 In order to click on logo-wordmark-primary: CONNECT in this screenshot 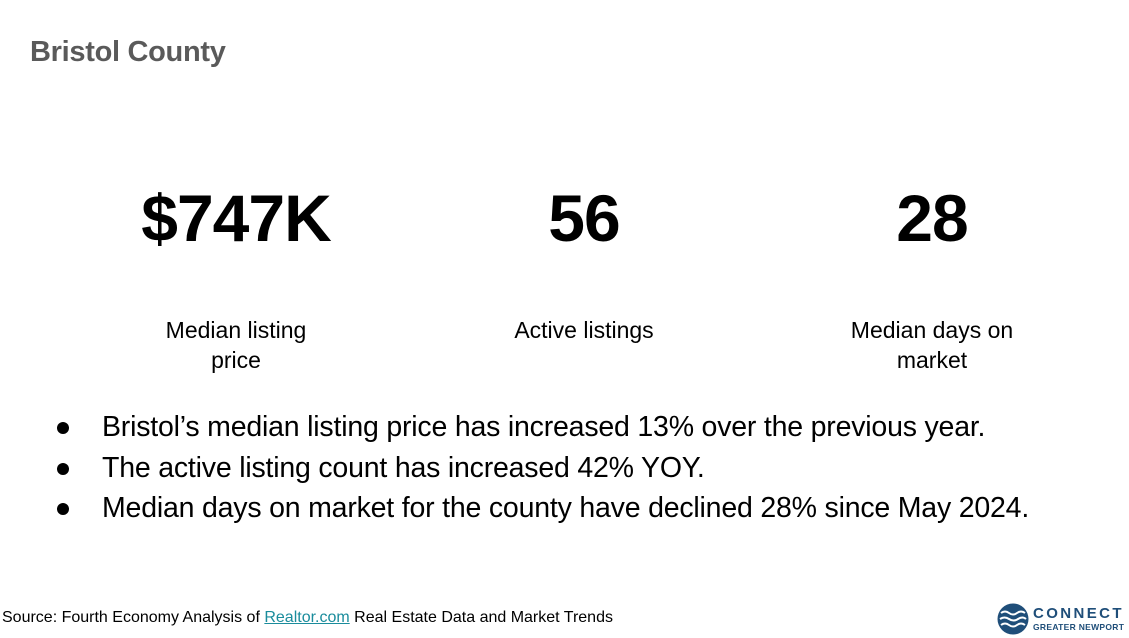, I will do `click(1078, 613)`.